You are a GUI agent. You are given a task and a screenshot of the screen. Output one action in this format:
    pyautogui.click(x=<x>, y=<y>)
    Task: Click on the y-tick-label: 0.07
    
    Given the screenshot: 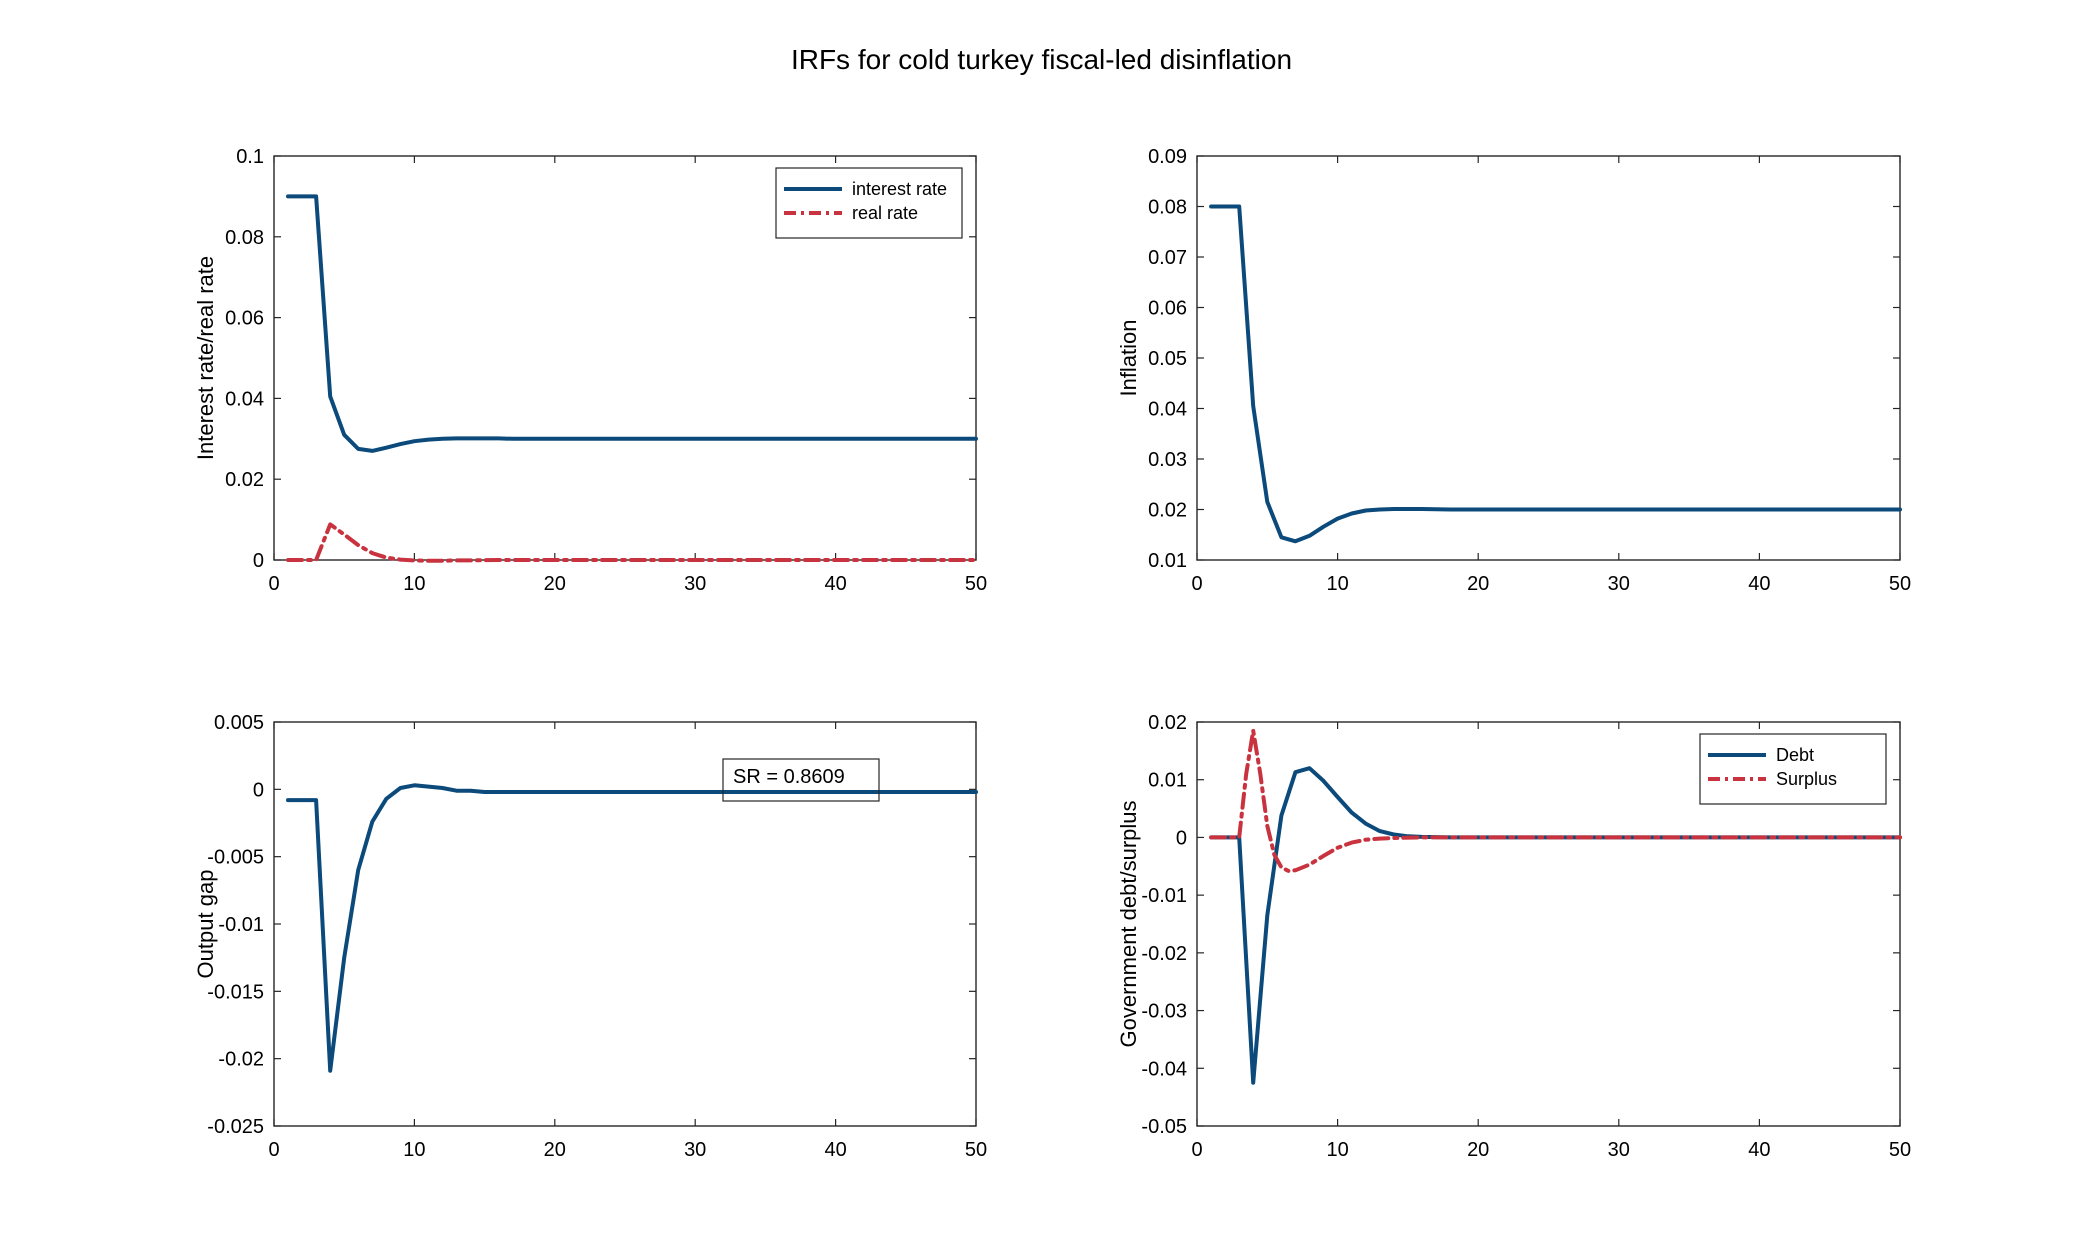 What is the action you would take?
    pyautogui.click(x=1167, y=258)
    